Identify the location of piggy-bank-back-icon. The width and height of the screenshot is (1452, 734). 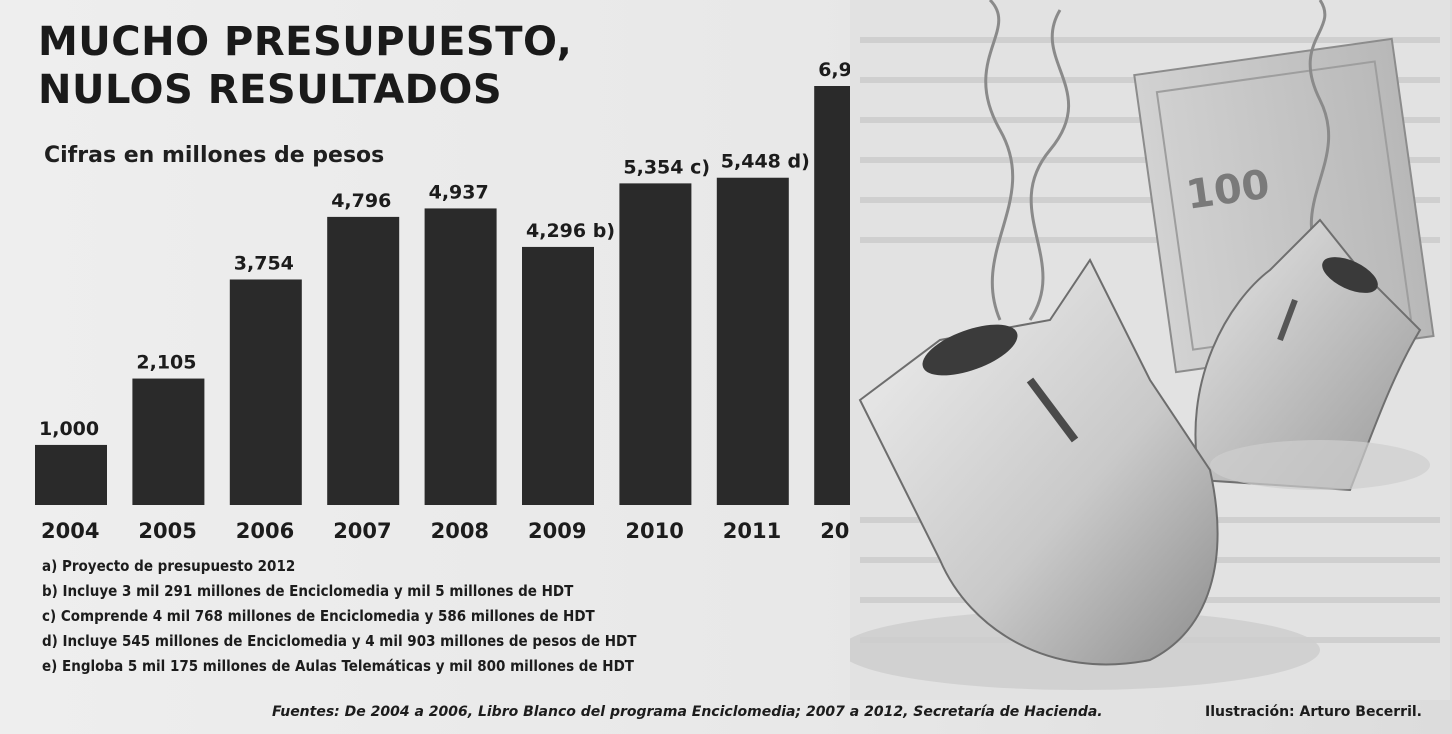
(1312, 355).